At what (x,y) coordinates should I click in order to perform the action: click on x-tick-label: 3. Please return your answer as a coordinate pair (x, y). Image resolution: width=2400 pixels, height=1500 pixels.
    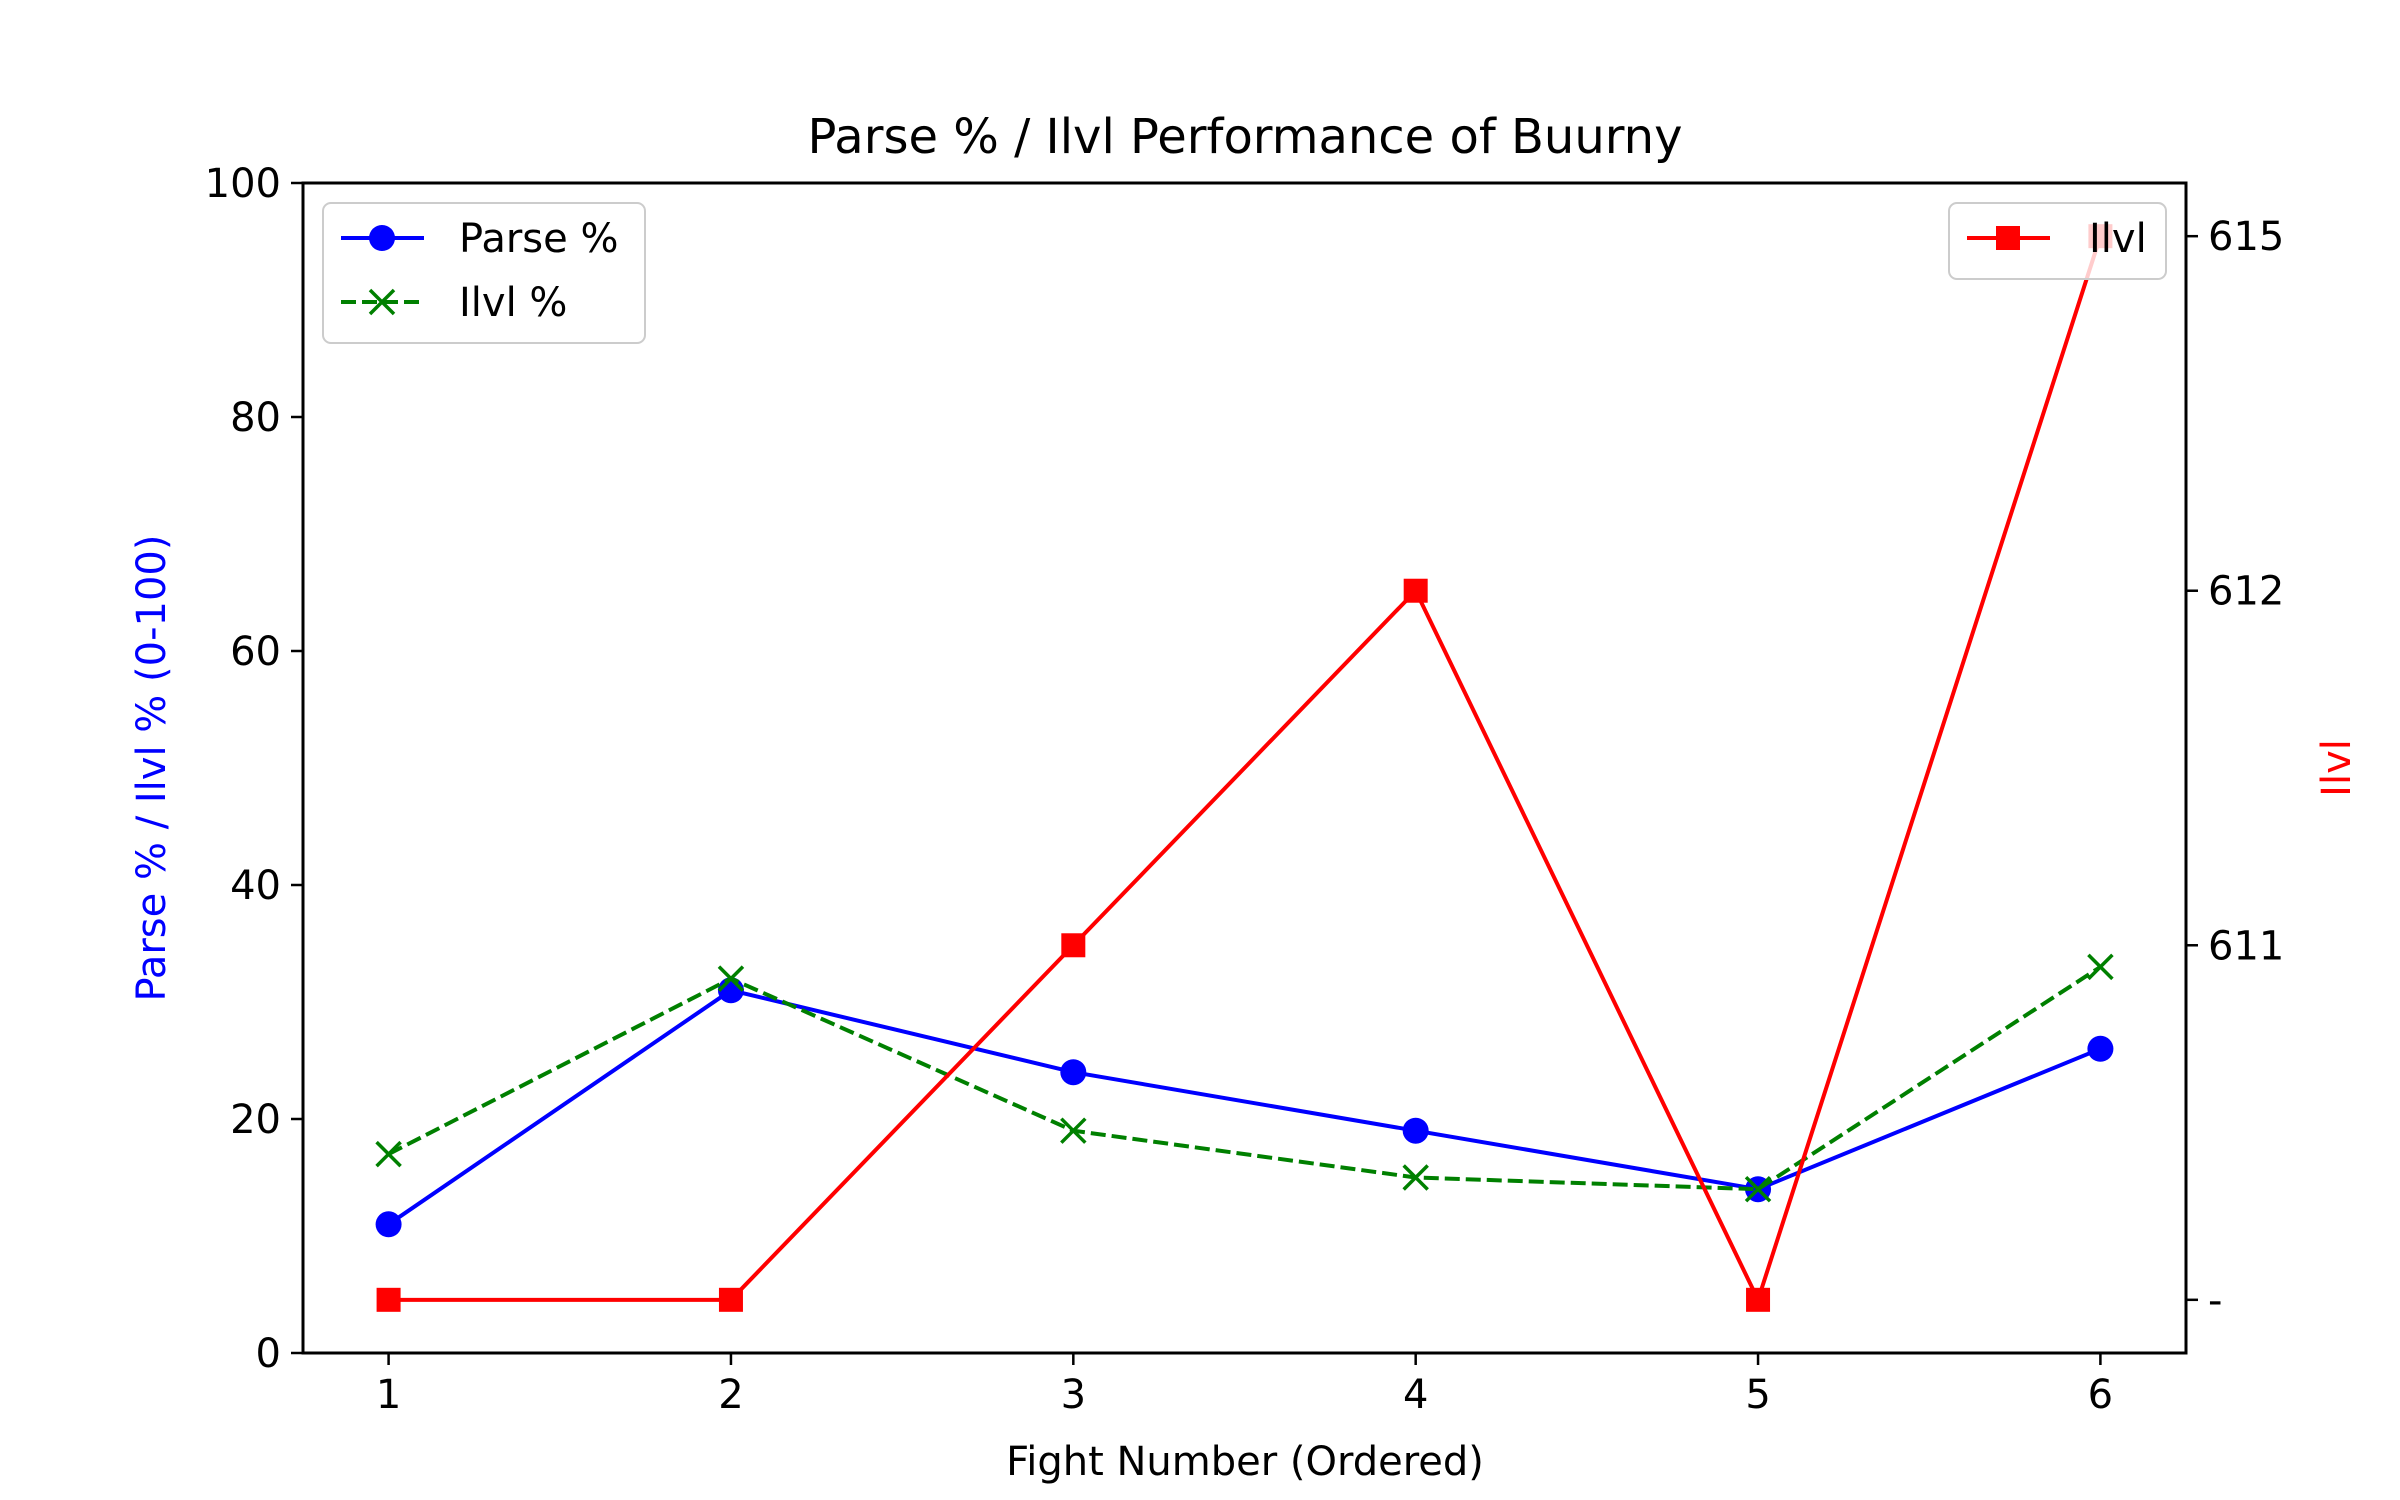
    Looking at the image, I should click on (1073, 1395).